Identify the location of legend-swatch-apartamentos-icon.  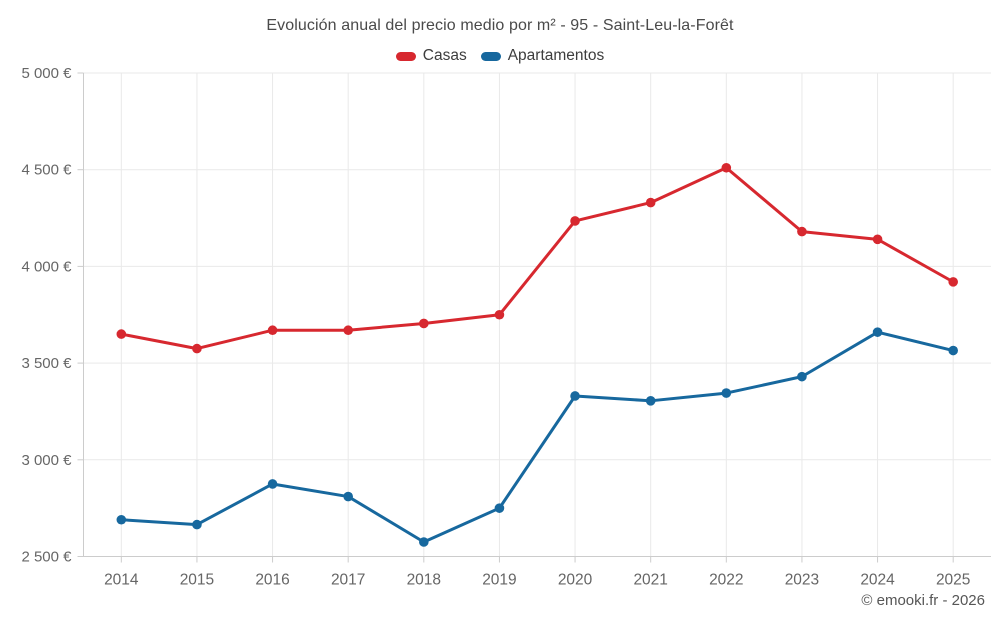
(490, 56).